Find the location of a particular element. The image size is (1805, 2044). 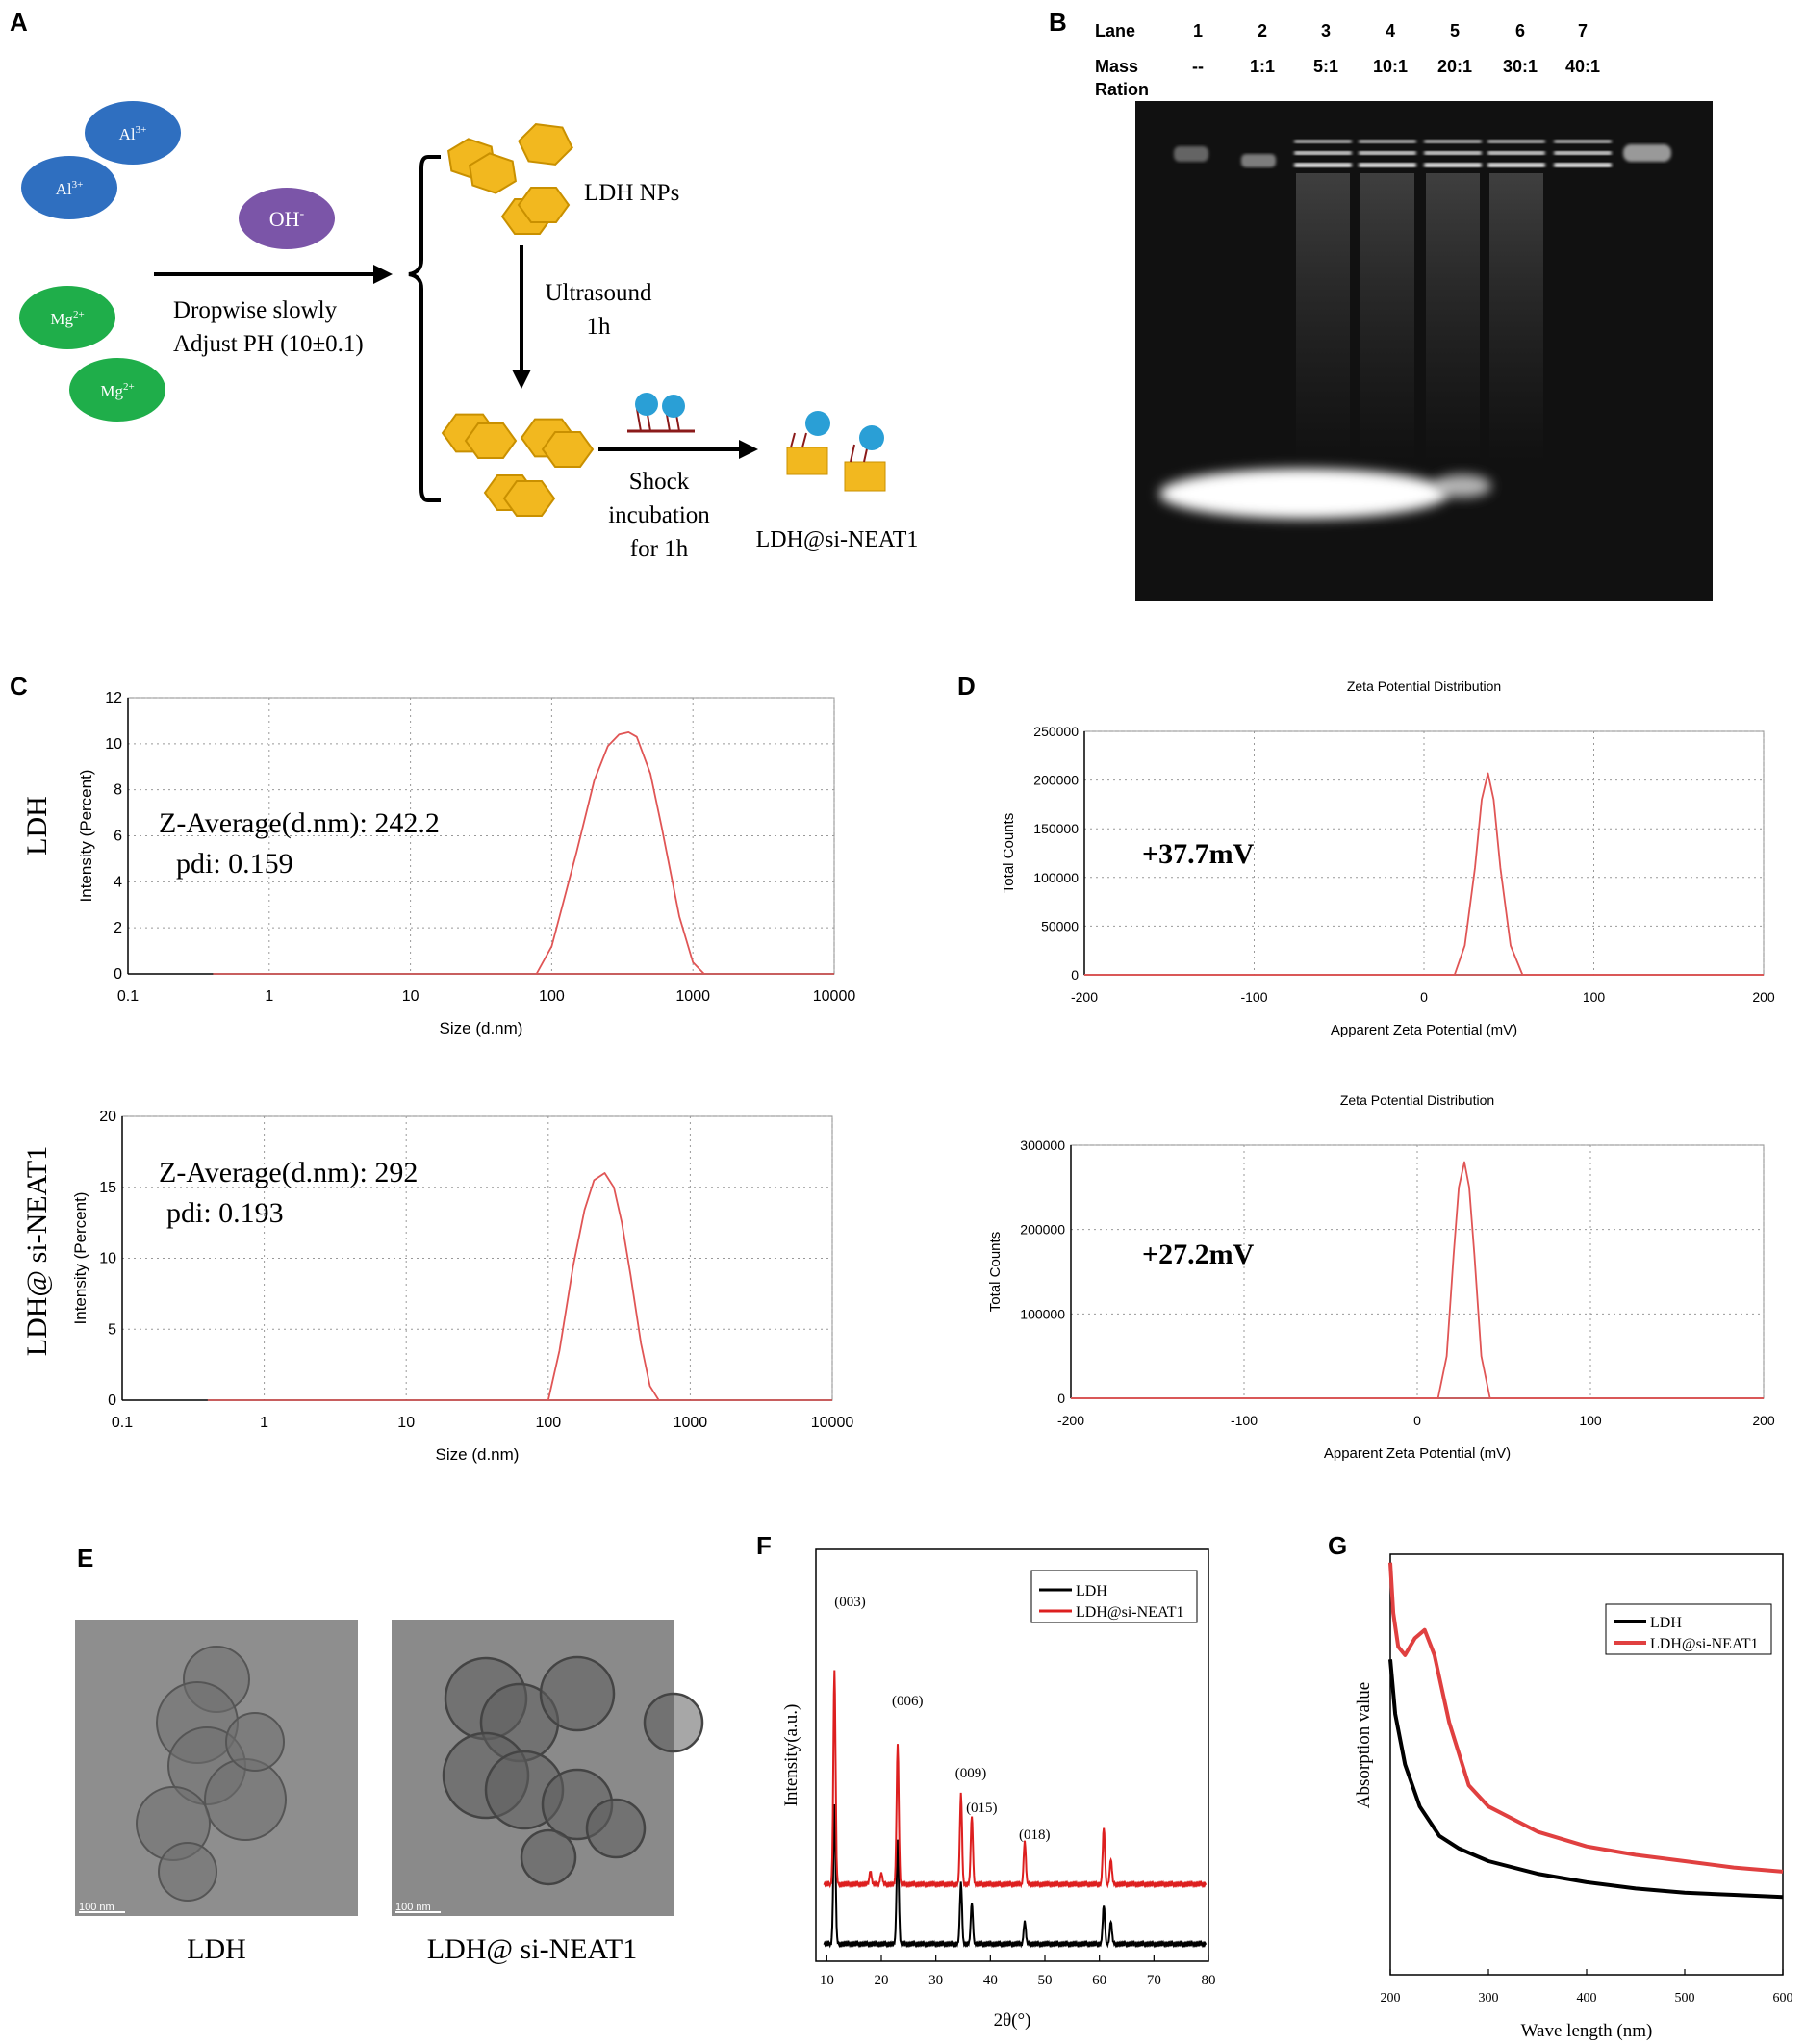

reaction-arrow-head is located at coordinates (383, 274).